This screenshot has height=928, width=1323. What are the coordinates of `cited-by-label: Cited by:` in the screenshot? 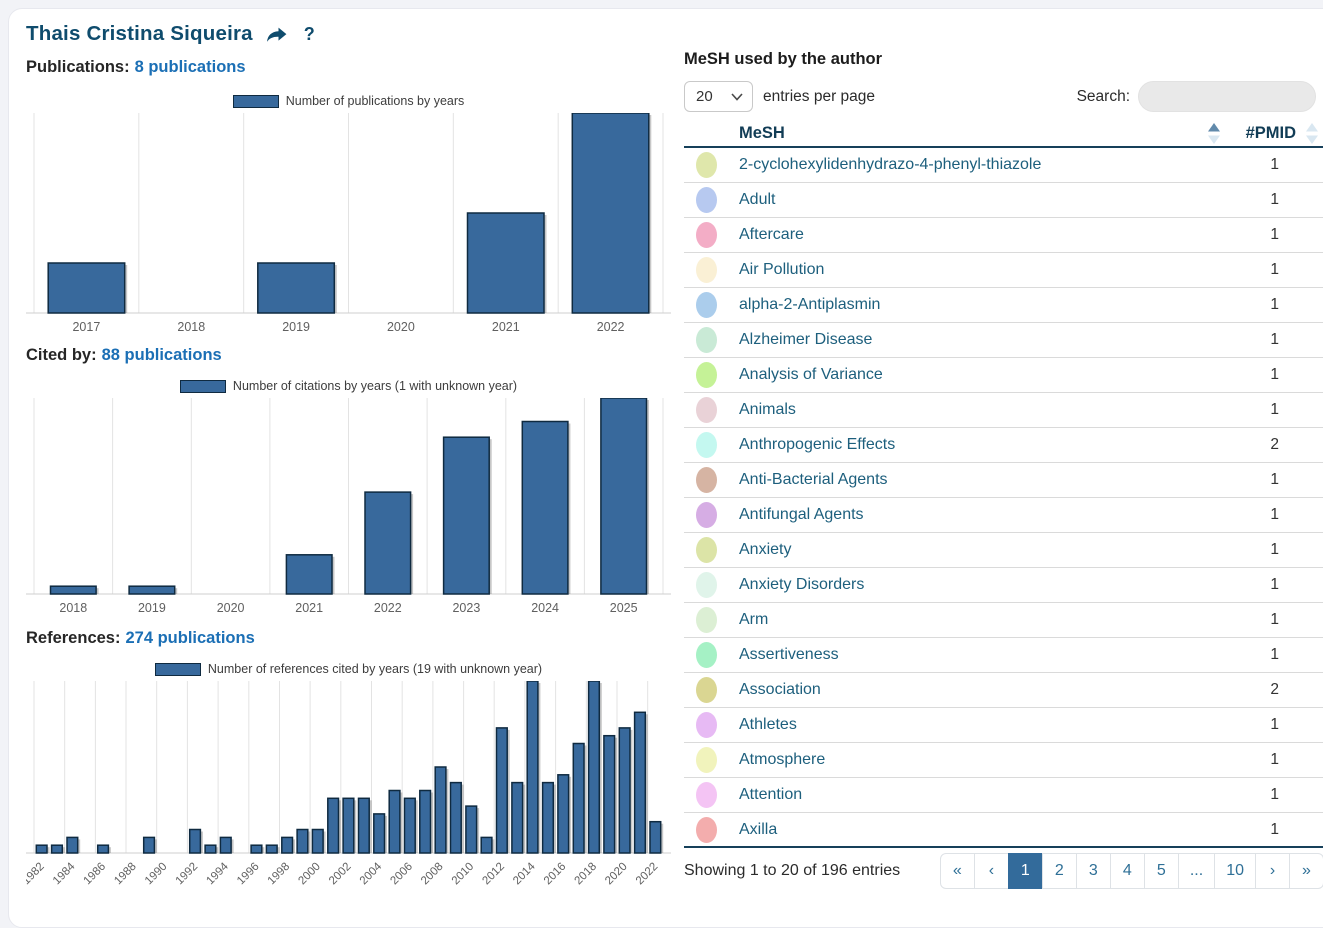 It's located at (61, 355).